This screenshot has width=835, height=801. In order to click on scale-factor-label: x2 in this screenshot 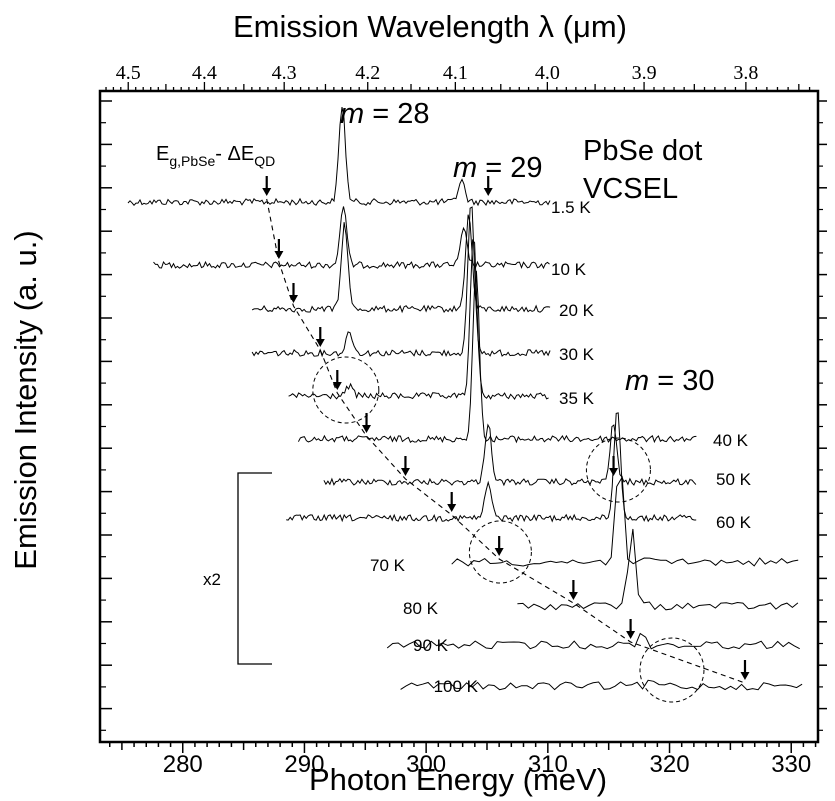, I will do `click(212, 579)`.